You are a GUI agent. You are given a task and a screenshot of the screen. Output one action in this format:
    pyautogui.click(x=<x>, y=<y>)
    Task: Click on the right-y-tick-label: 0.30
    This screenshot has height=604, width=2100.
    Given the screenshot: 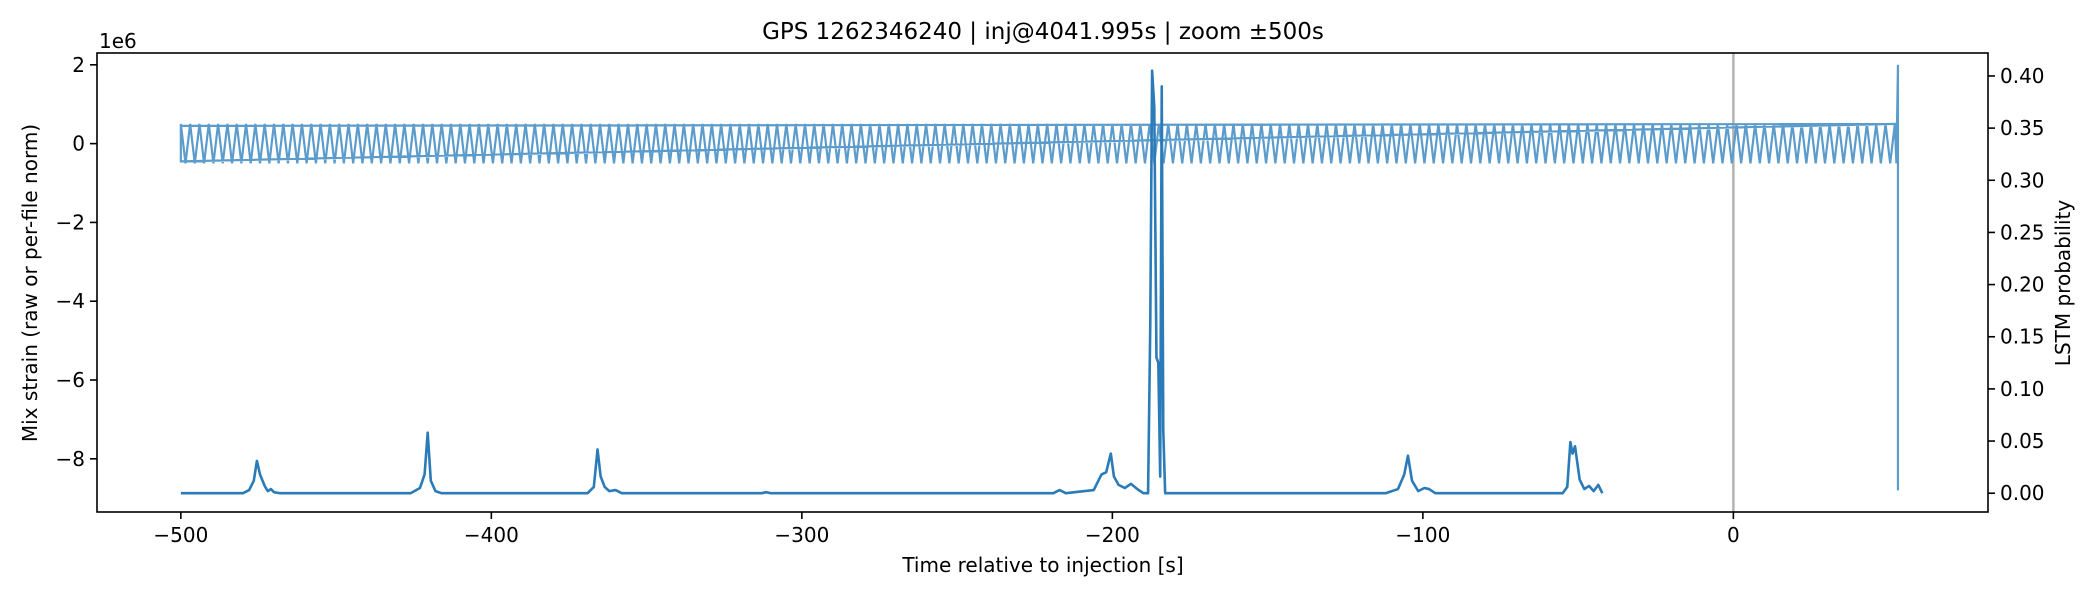 What is the action you would take?
    pyautogui.click(x=2022, y=180)
    